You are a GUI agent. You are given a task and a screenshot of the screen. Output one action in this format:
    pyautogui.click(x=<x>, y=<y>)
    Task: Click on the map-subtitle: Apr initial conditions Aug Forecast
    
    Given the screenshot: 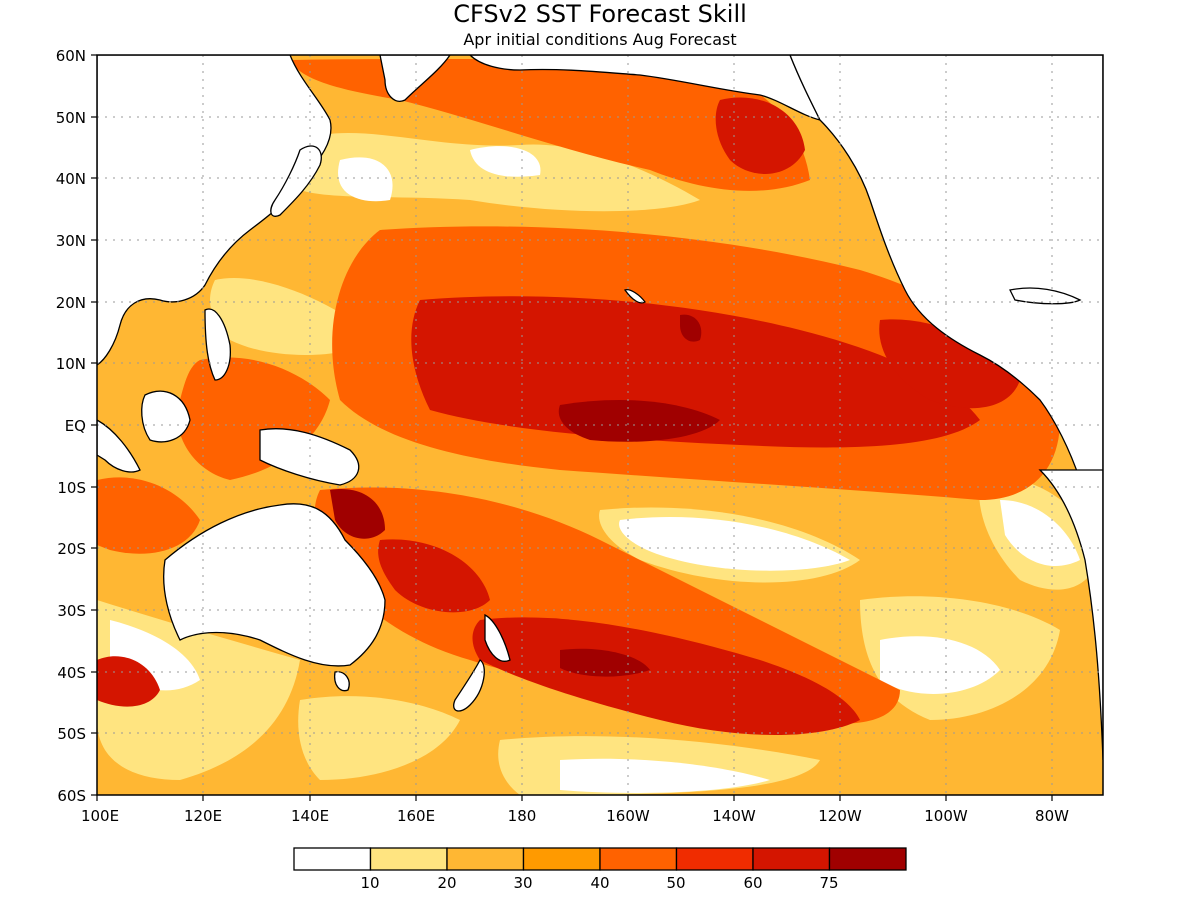 What is the action you would take?
    pyautogui.click(x=599, y=39)
    